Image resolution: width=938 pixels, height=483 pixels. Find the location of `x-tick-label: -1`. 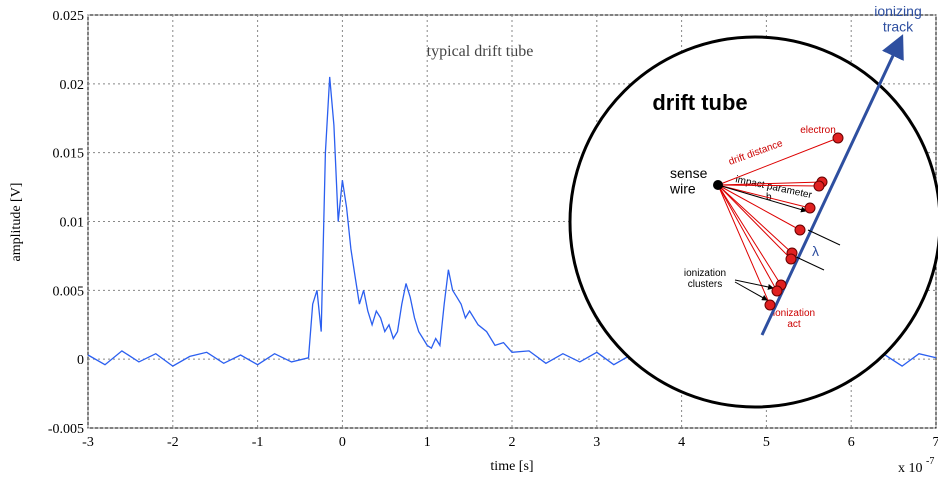

x-tick-label: -1 is located at coordinates (258, 442).